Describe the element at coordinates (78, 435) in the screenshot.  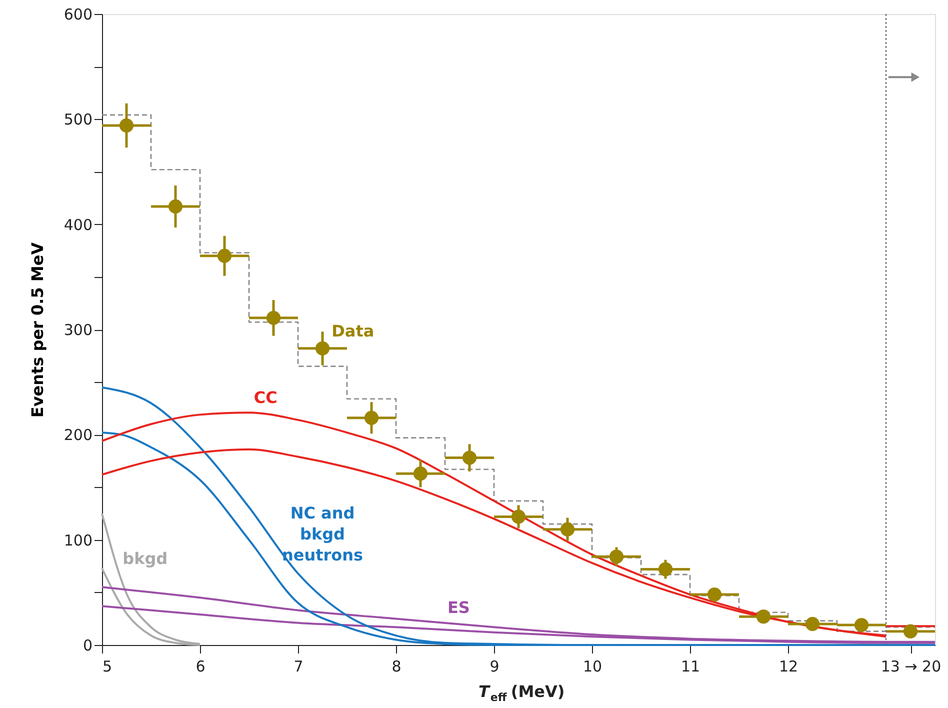
I see `y-tick-label: 200` at that location.